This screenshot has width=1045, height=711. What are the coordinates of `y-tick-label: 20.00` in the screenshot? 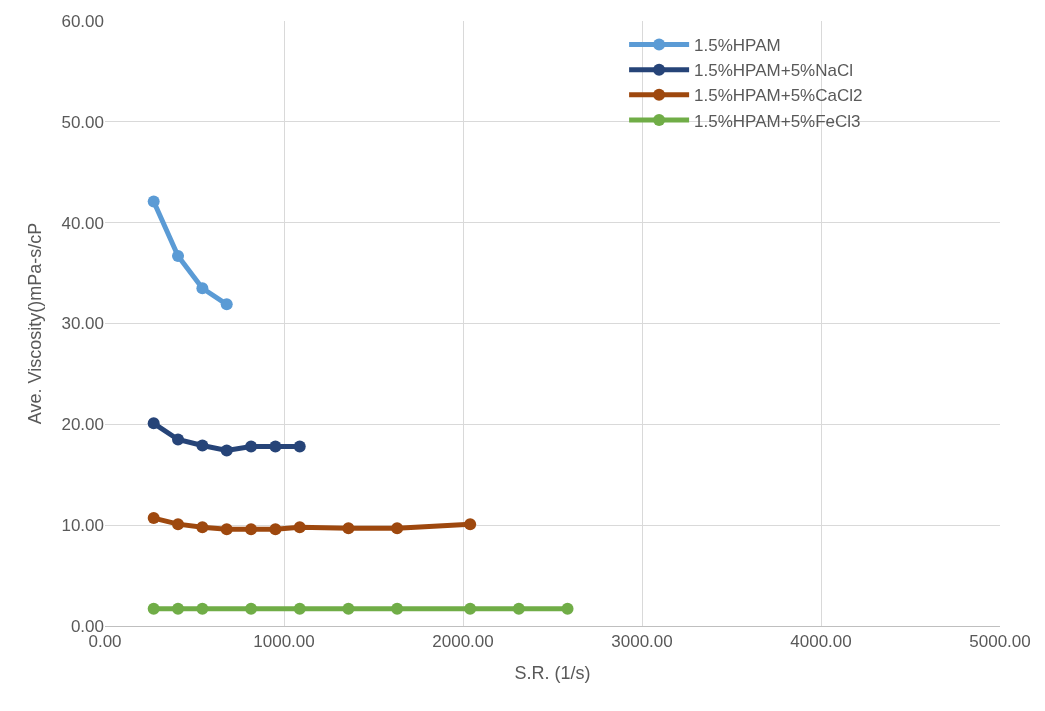 It's located at (82, 425).